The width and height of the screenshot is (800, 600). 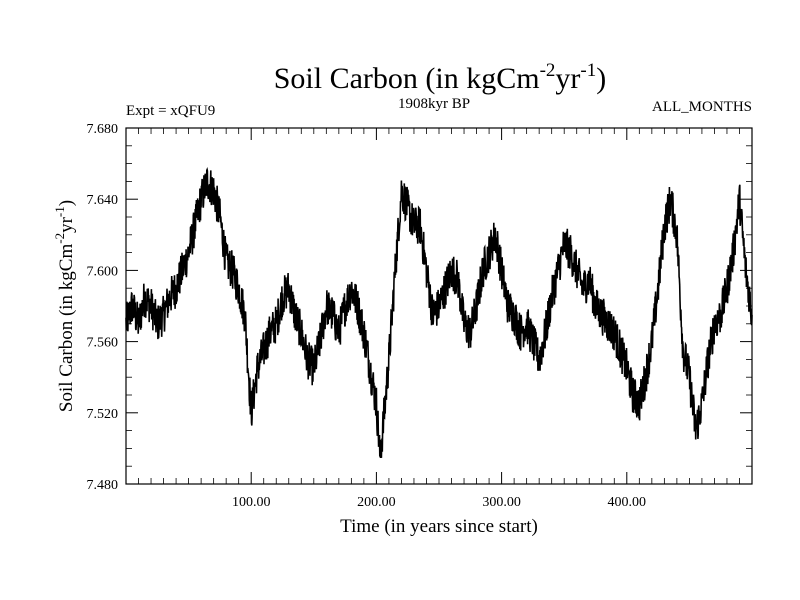 I want to click on y-tick-label: 7.640, so click(x=103, y=200).